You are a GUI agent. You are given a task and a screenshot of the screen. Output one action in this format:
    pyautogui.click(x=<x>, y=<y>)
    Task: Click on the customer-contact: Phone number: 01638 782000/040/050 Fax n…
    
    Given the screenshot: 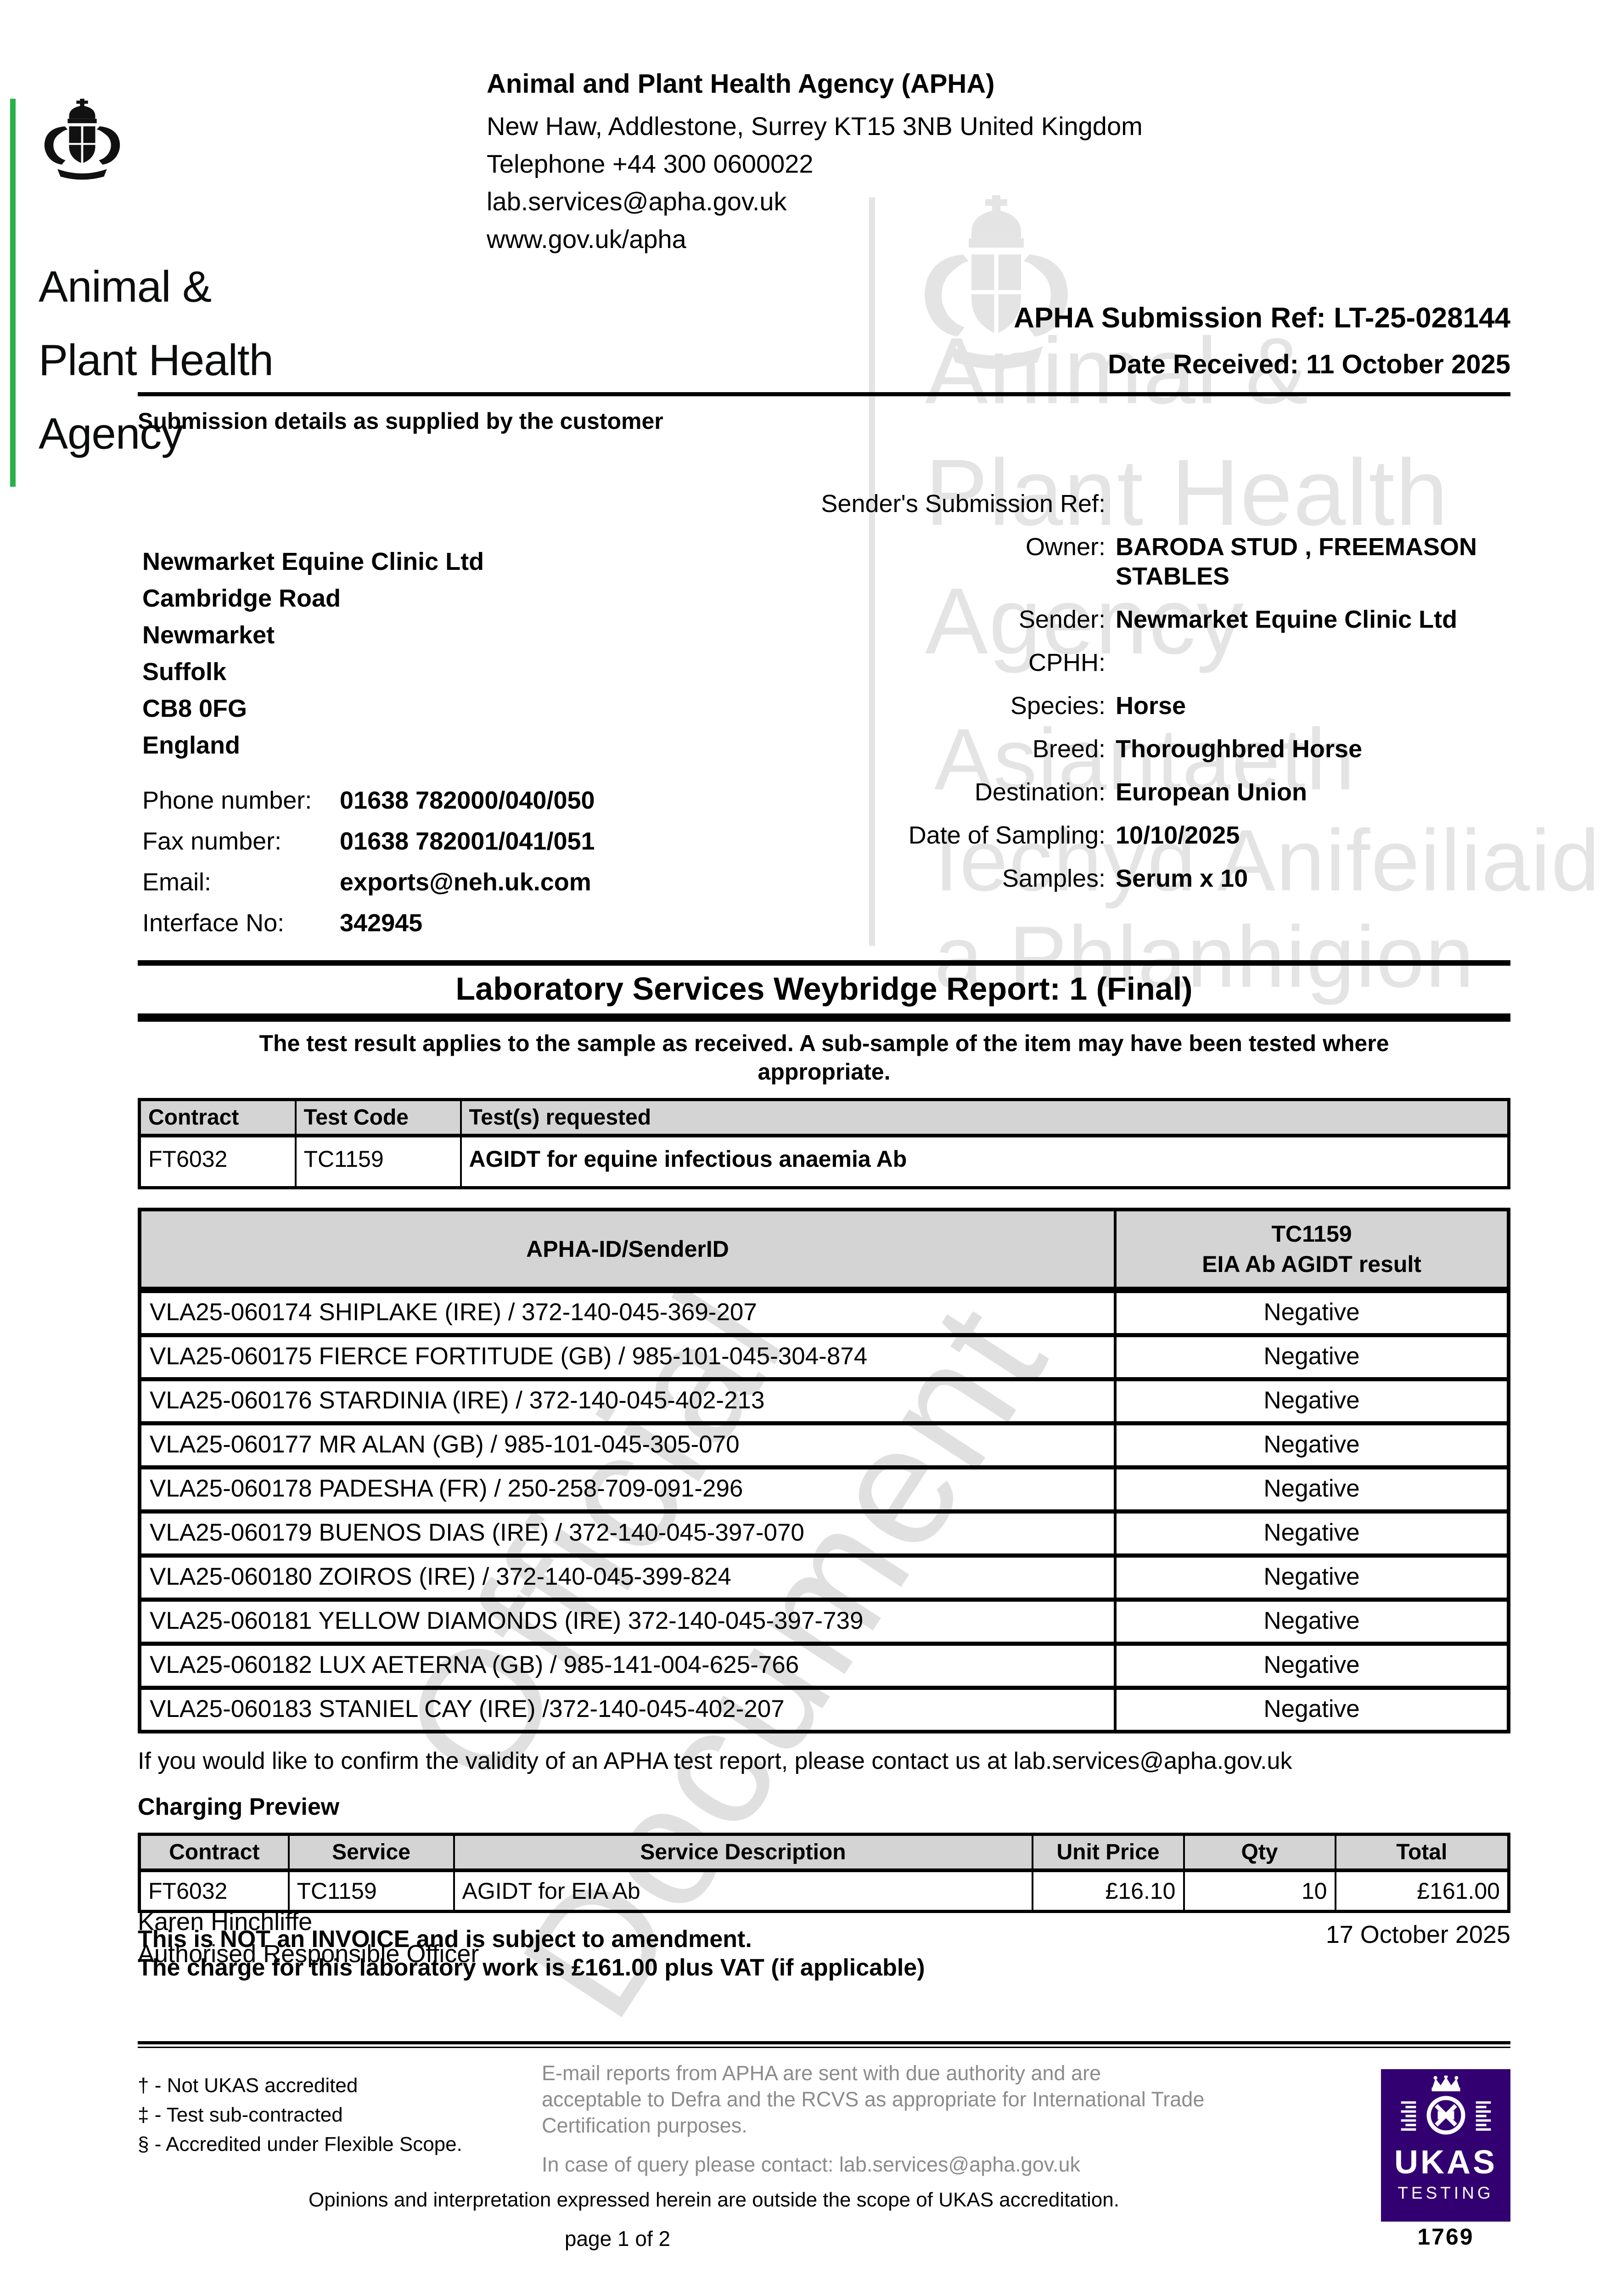 What is the action you would take?
    pyautogui.click(x=438, y=862)
    